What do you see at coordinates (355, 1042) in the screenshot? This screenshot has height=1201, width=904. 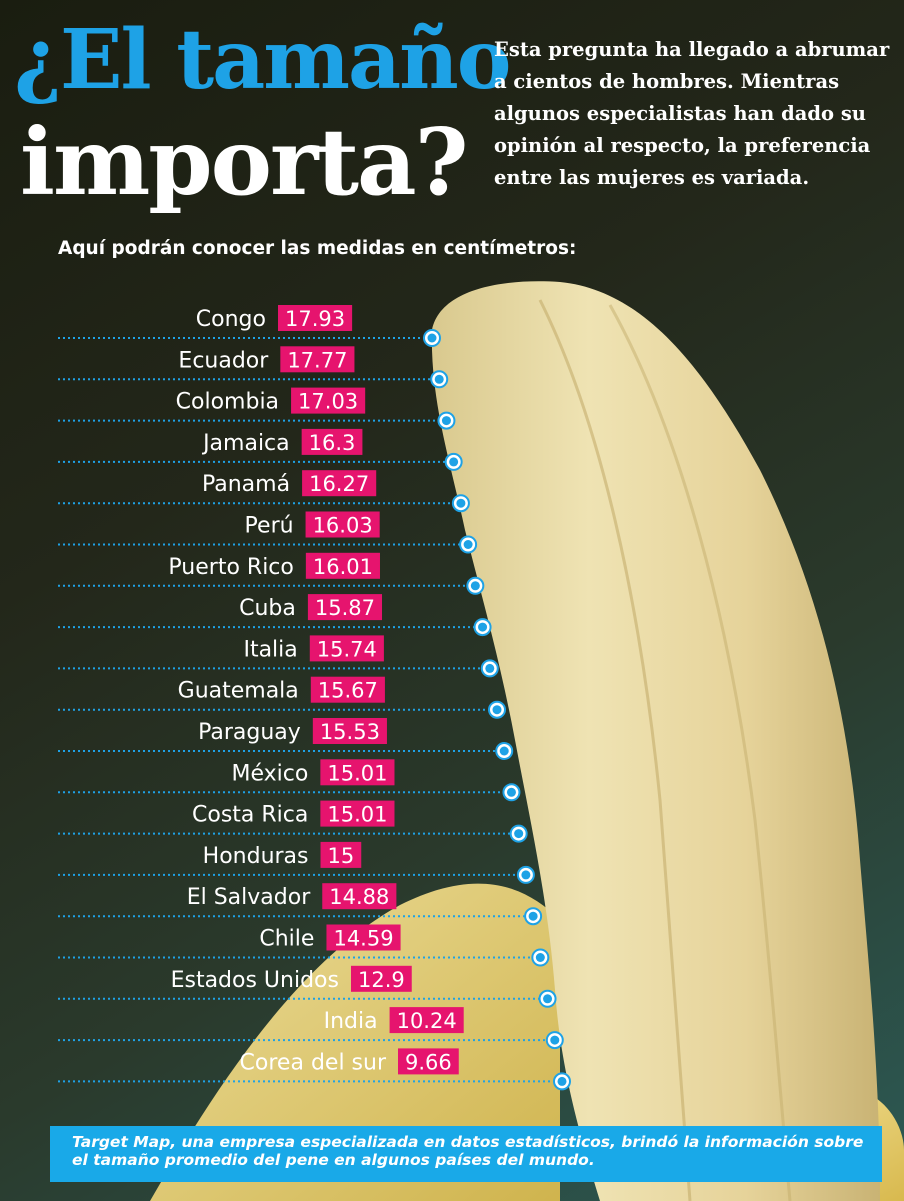 I see `banana-peel-left` at bounding box center [355, 1042].